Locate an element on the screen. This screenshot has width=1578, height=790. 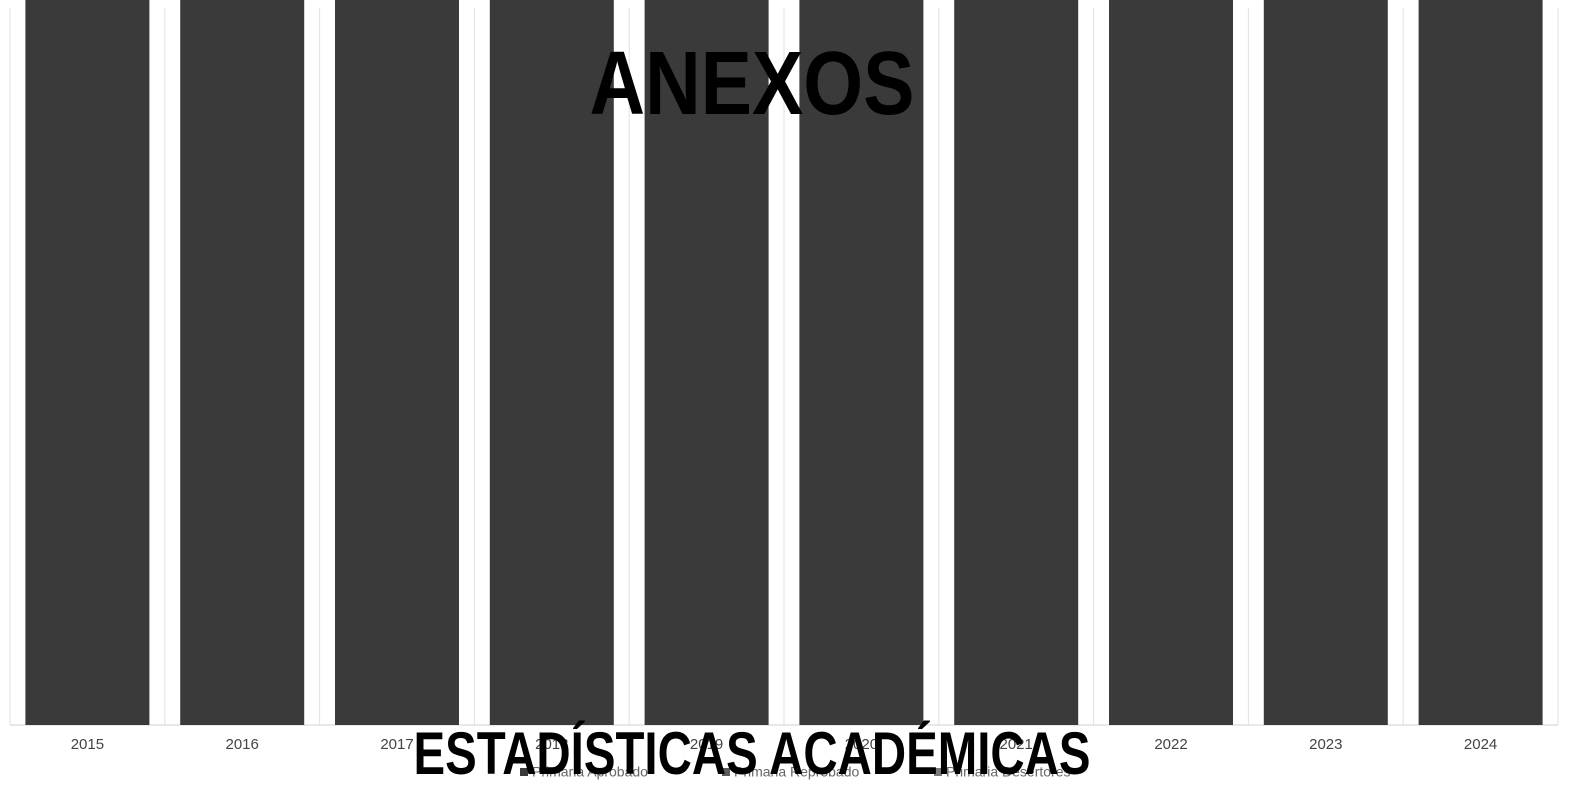
x-tick-label: 2021 is located at coordinates (1016, 744).